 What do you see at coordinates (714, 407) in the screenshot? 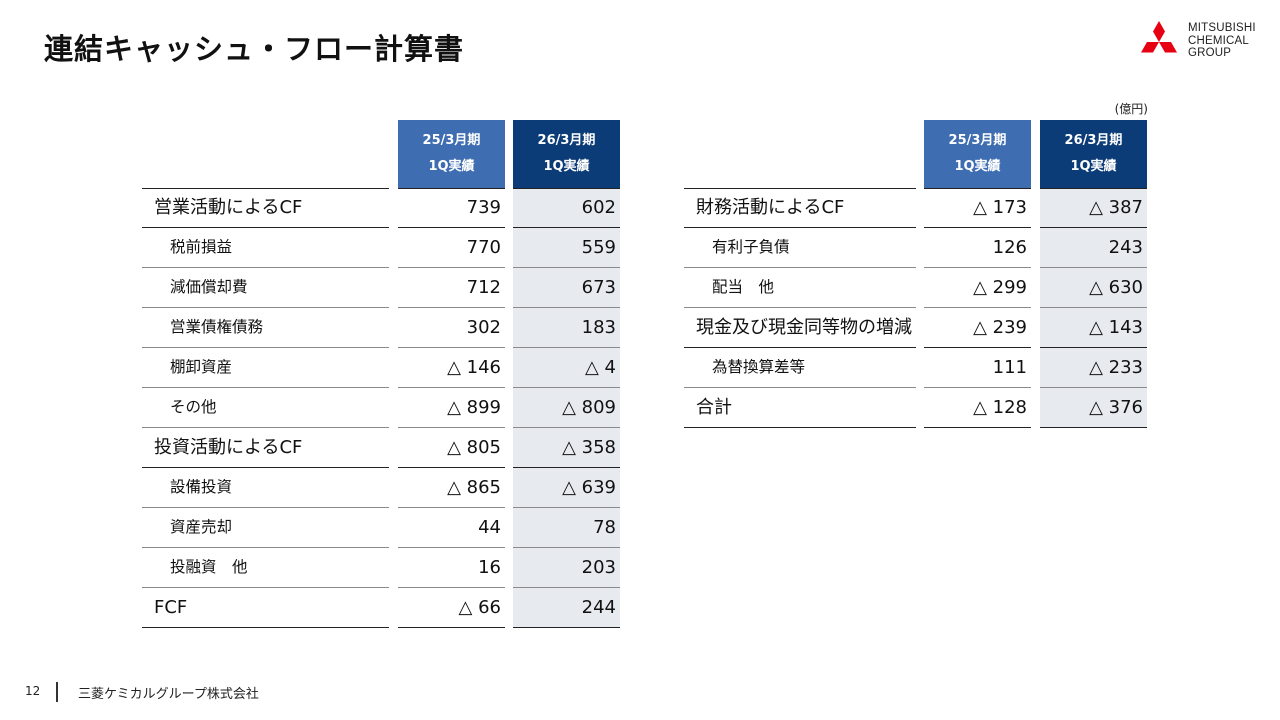
I see `row-label: 合計` at bounding box center [714, 407].